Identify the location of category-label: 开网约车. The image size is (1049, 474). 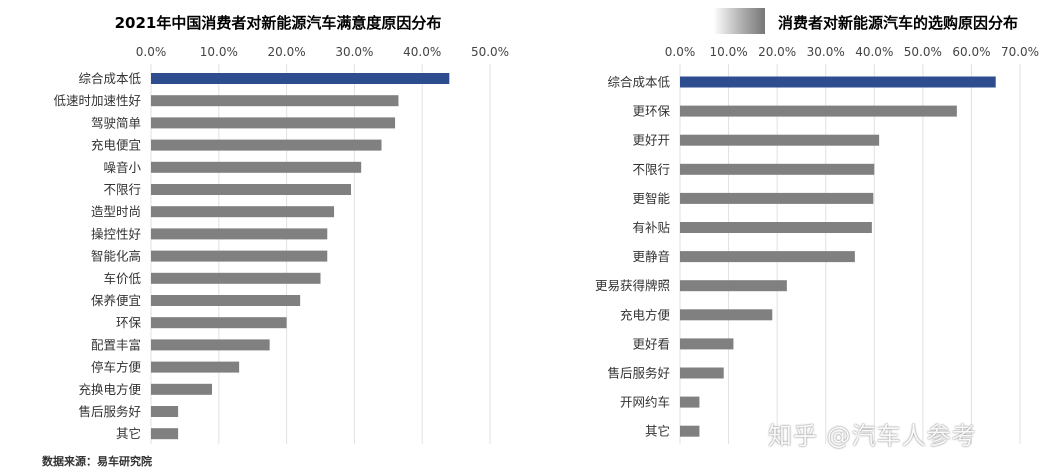
(645, 402).